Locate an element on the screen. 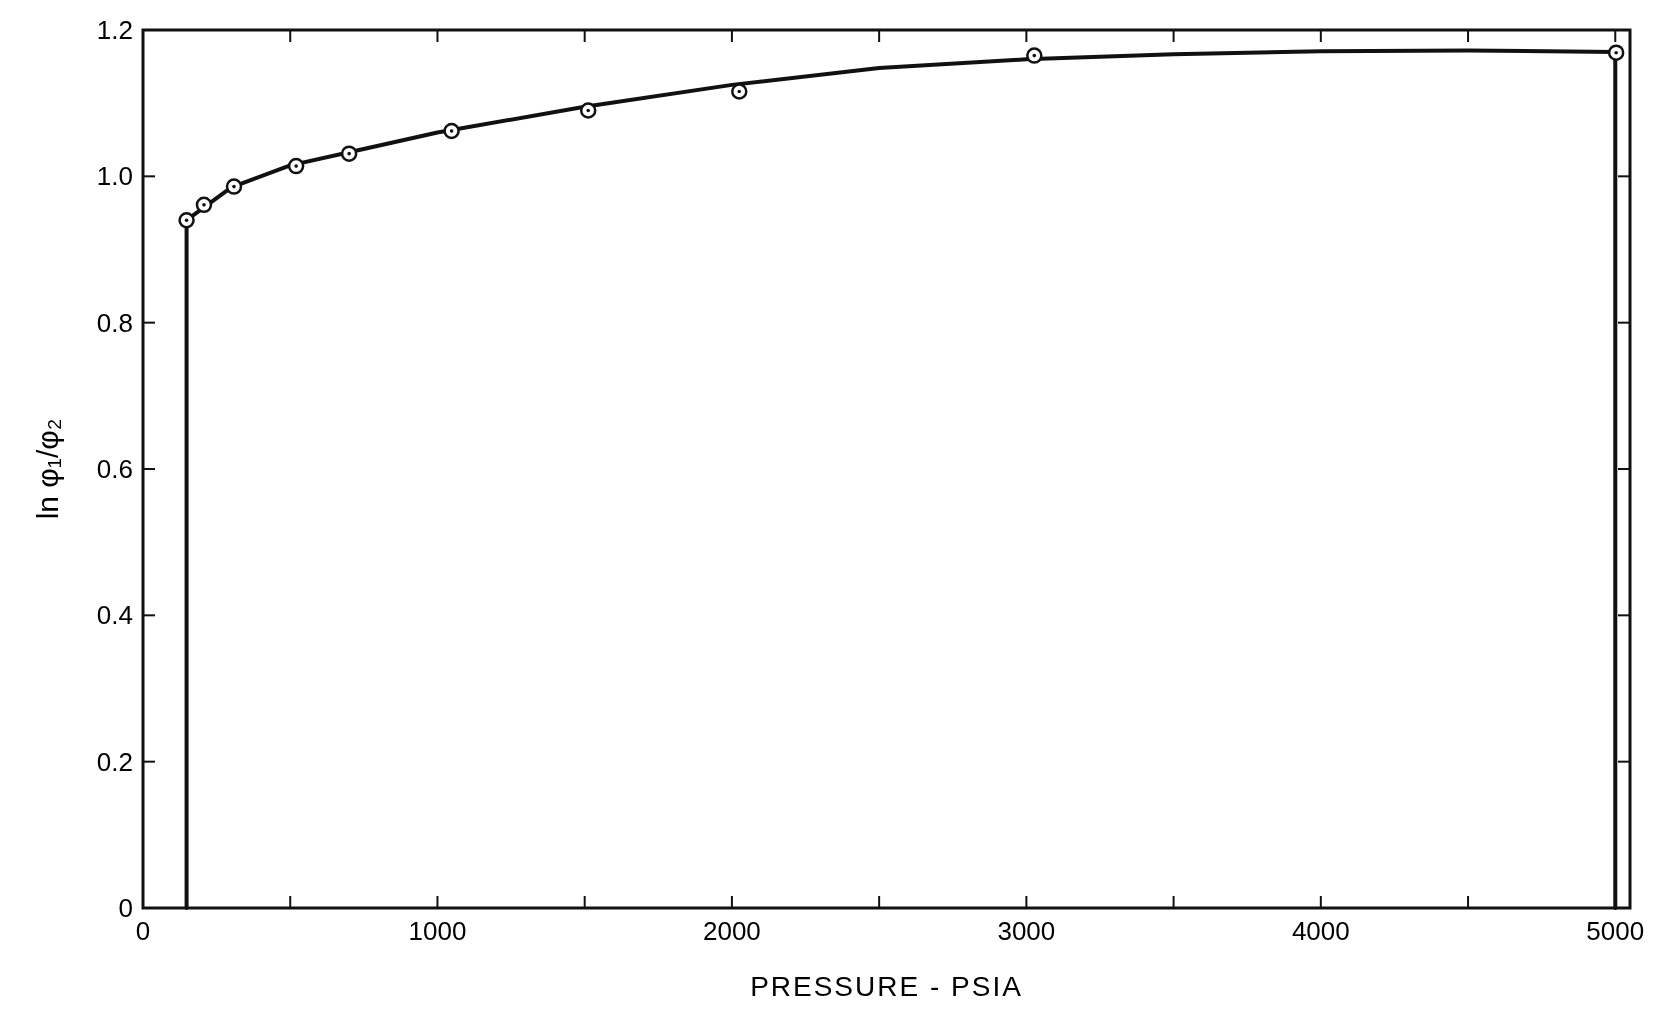 This screenshot has height=1032, width=1662. x-tick-label: 3000 is located at coordinates (1026, 931).